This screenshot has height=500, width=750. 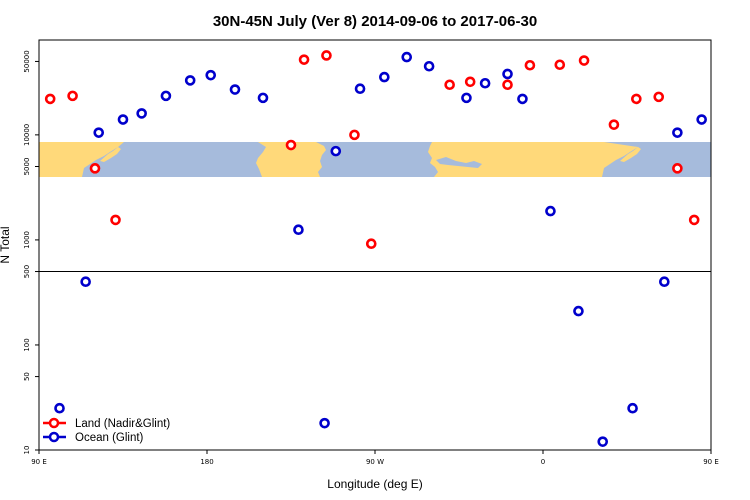 I want to click on world-map-band, so click(x=375, y=159).